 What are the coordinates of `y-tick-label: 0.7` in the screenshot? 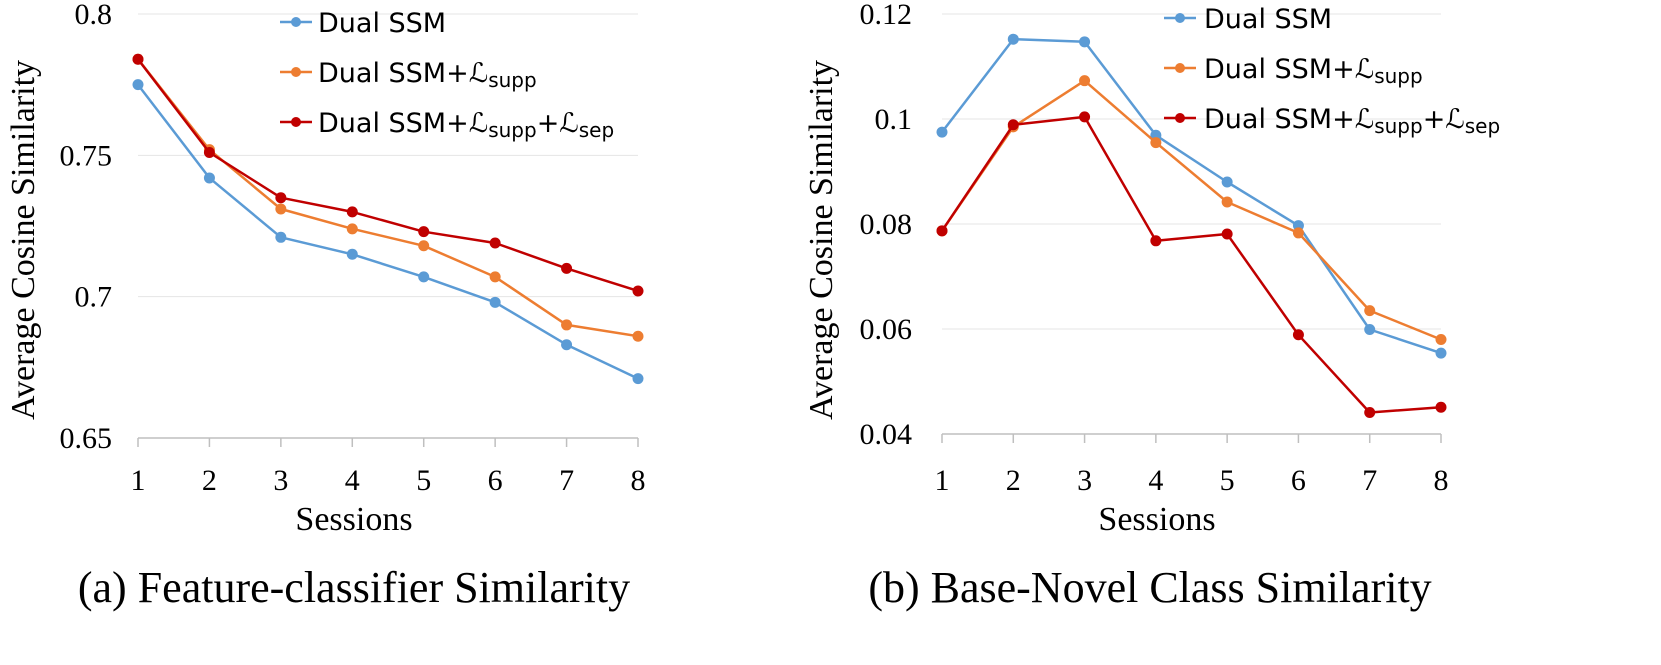 It's located at (94, 297).